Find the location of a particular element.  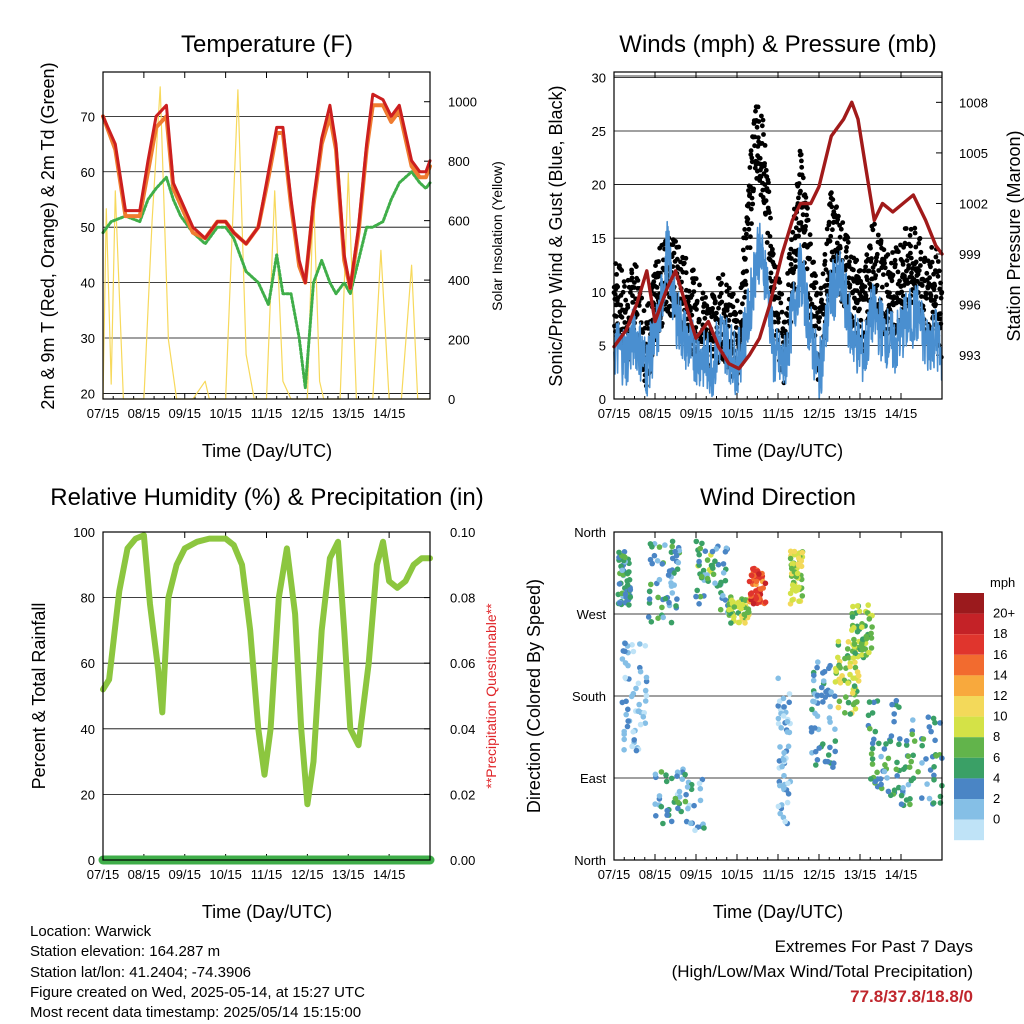

legend-label: 8 is located at coordinates (996, 736).